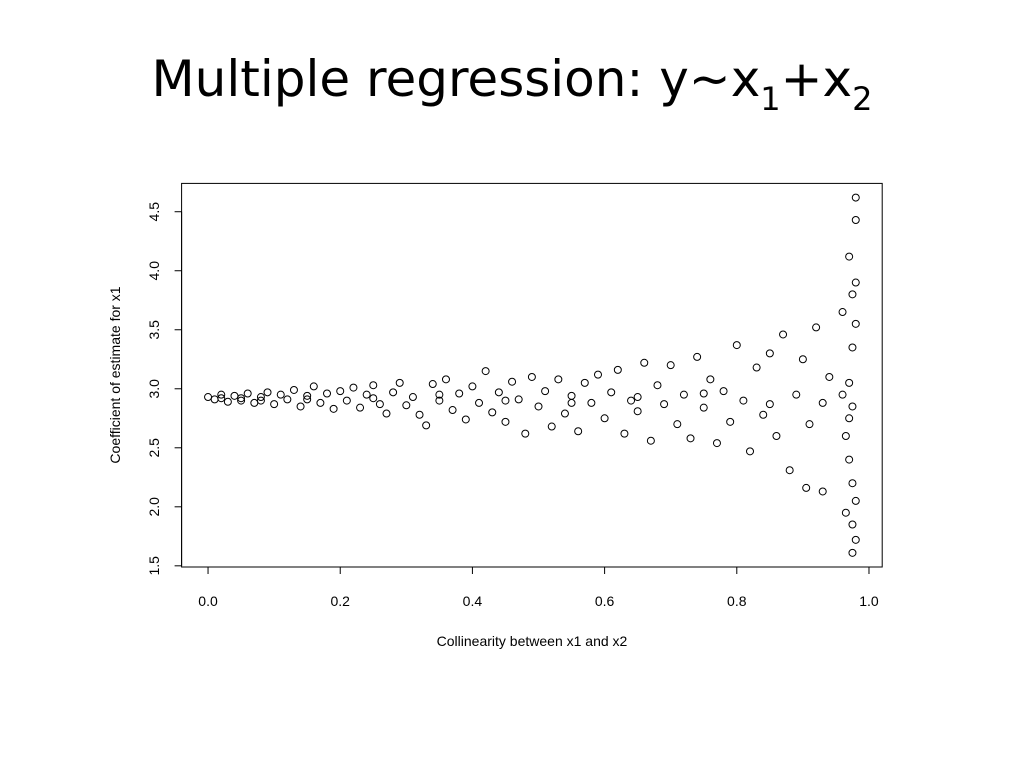 The height and width of the screenshot is (768, 1024). I want to click on y-tick-label: 4.5, so click(154, 212).